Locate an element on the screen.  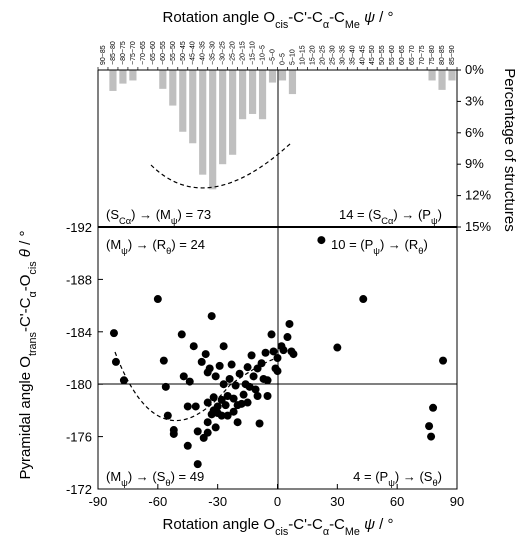
hist-category-label: −80−75 is located at coordinates (123, 53).